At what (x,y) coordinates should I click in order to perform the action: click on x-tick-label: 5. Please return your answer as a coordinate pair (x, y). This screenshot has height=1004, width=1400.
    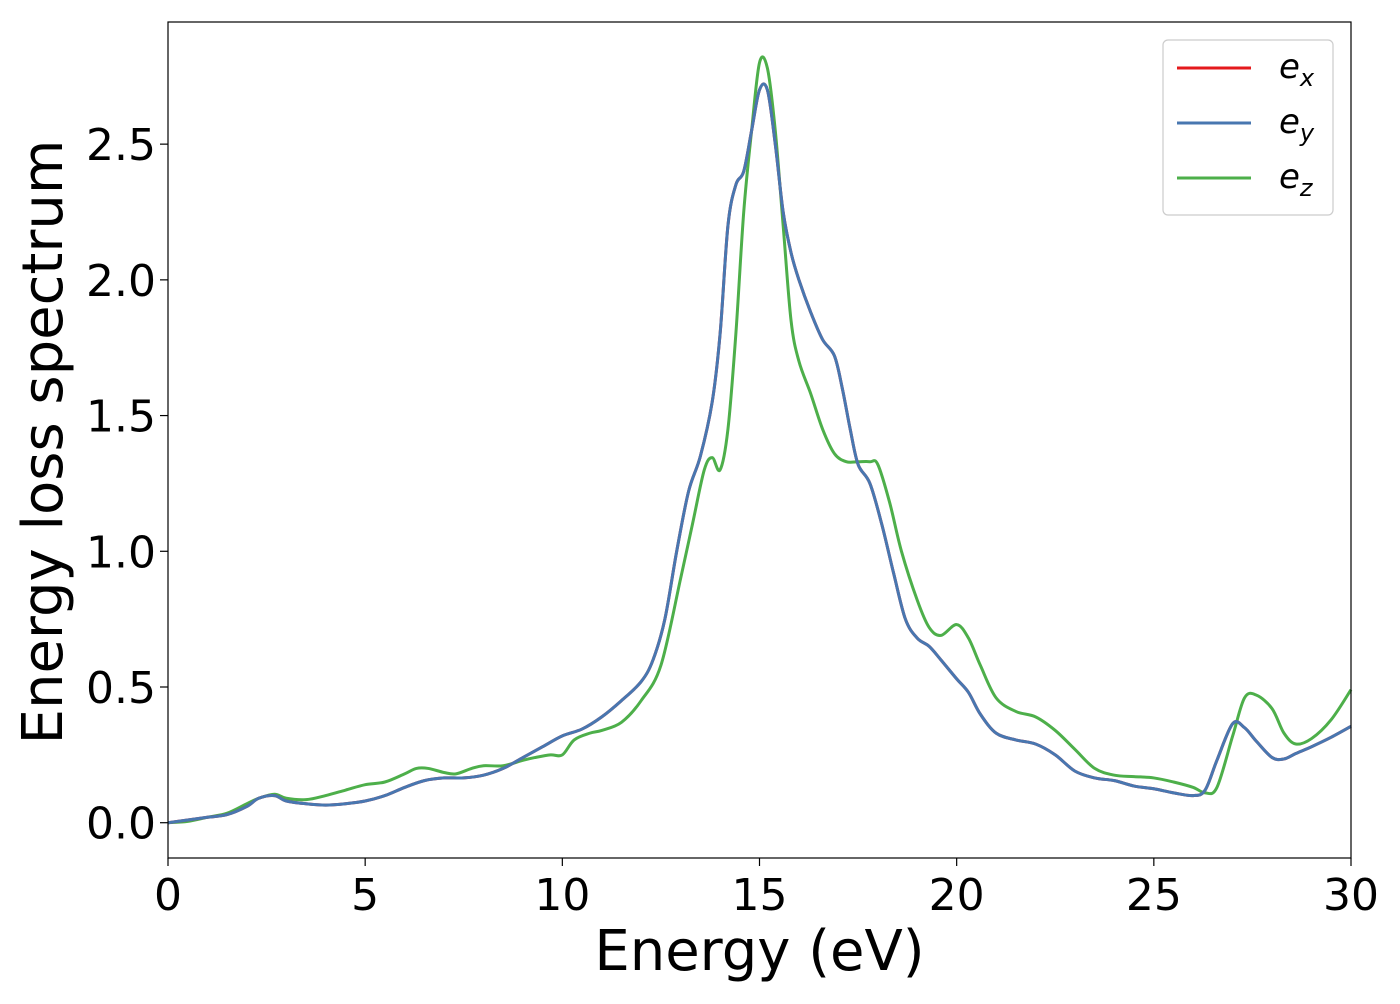
    Looking at the image, I should click on (365, 895).